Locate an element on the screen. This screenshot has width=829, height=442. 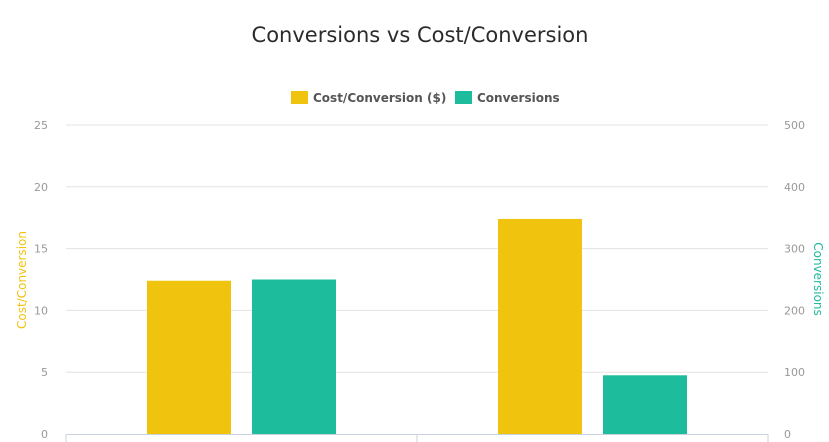
chart-title: Conversions vs Cost/Conversion is located at coordinates (420, 35).